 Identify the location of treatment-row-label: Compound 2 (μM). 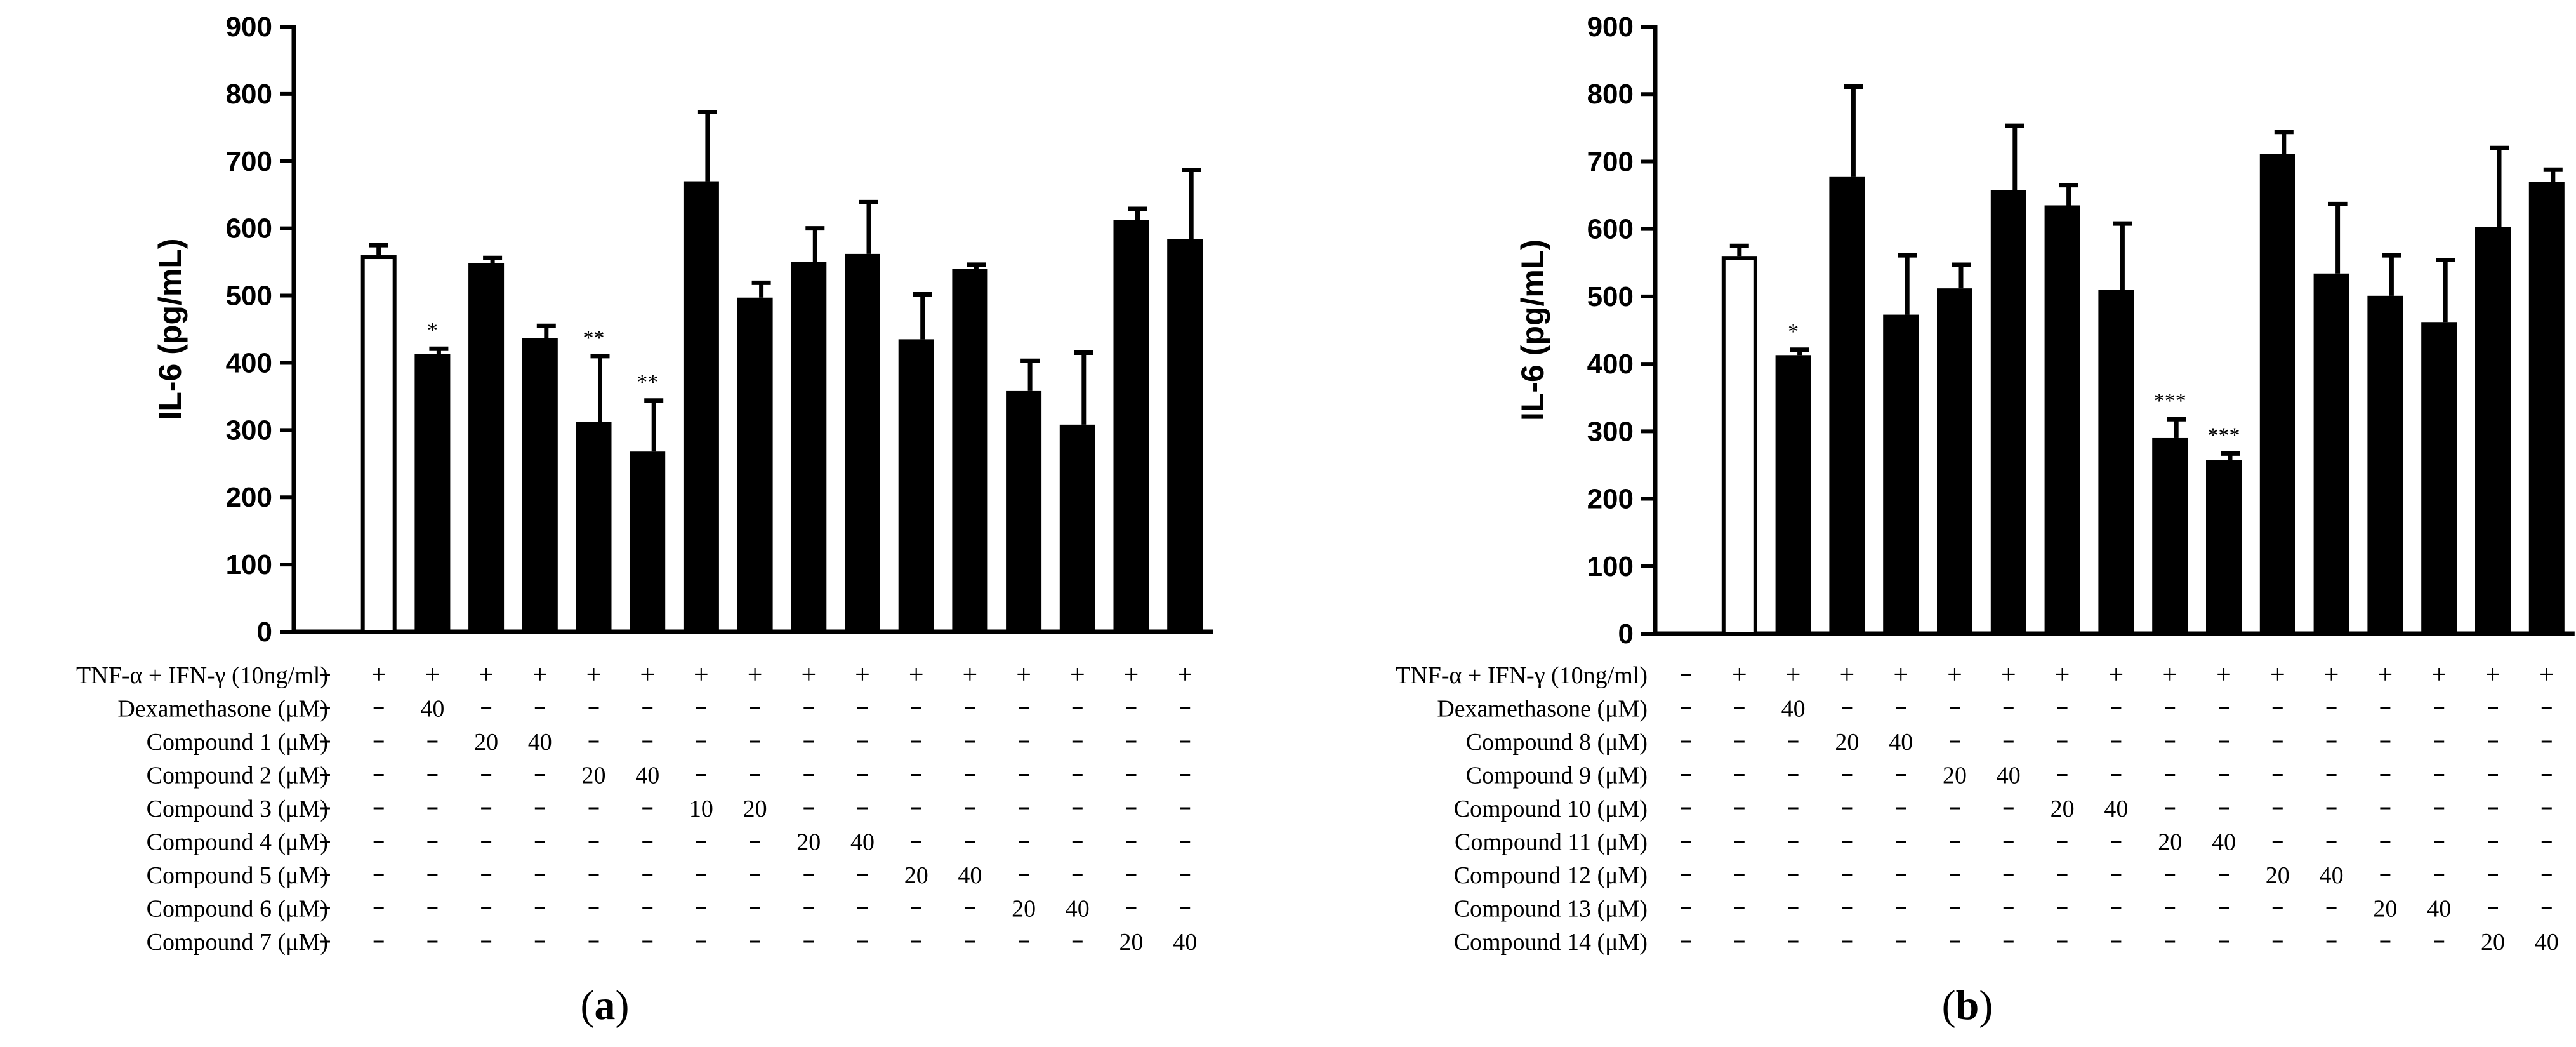
(238, 776).